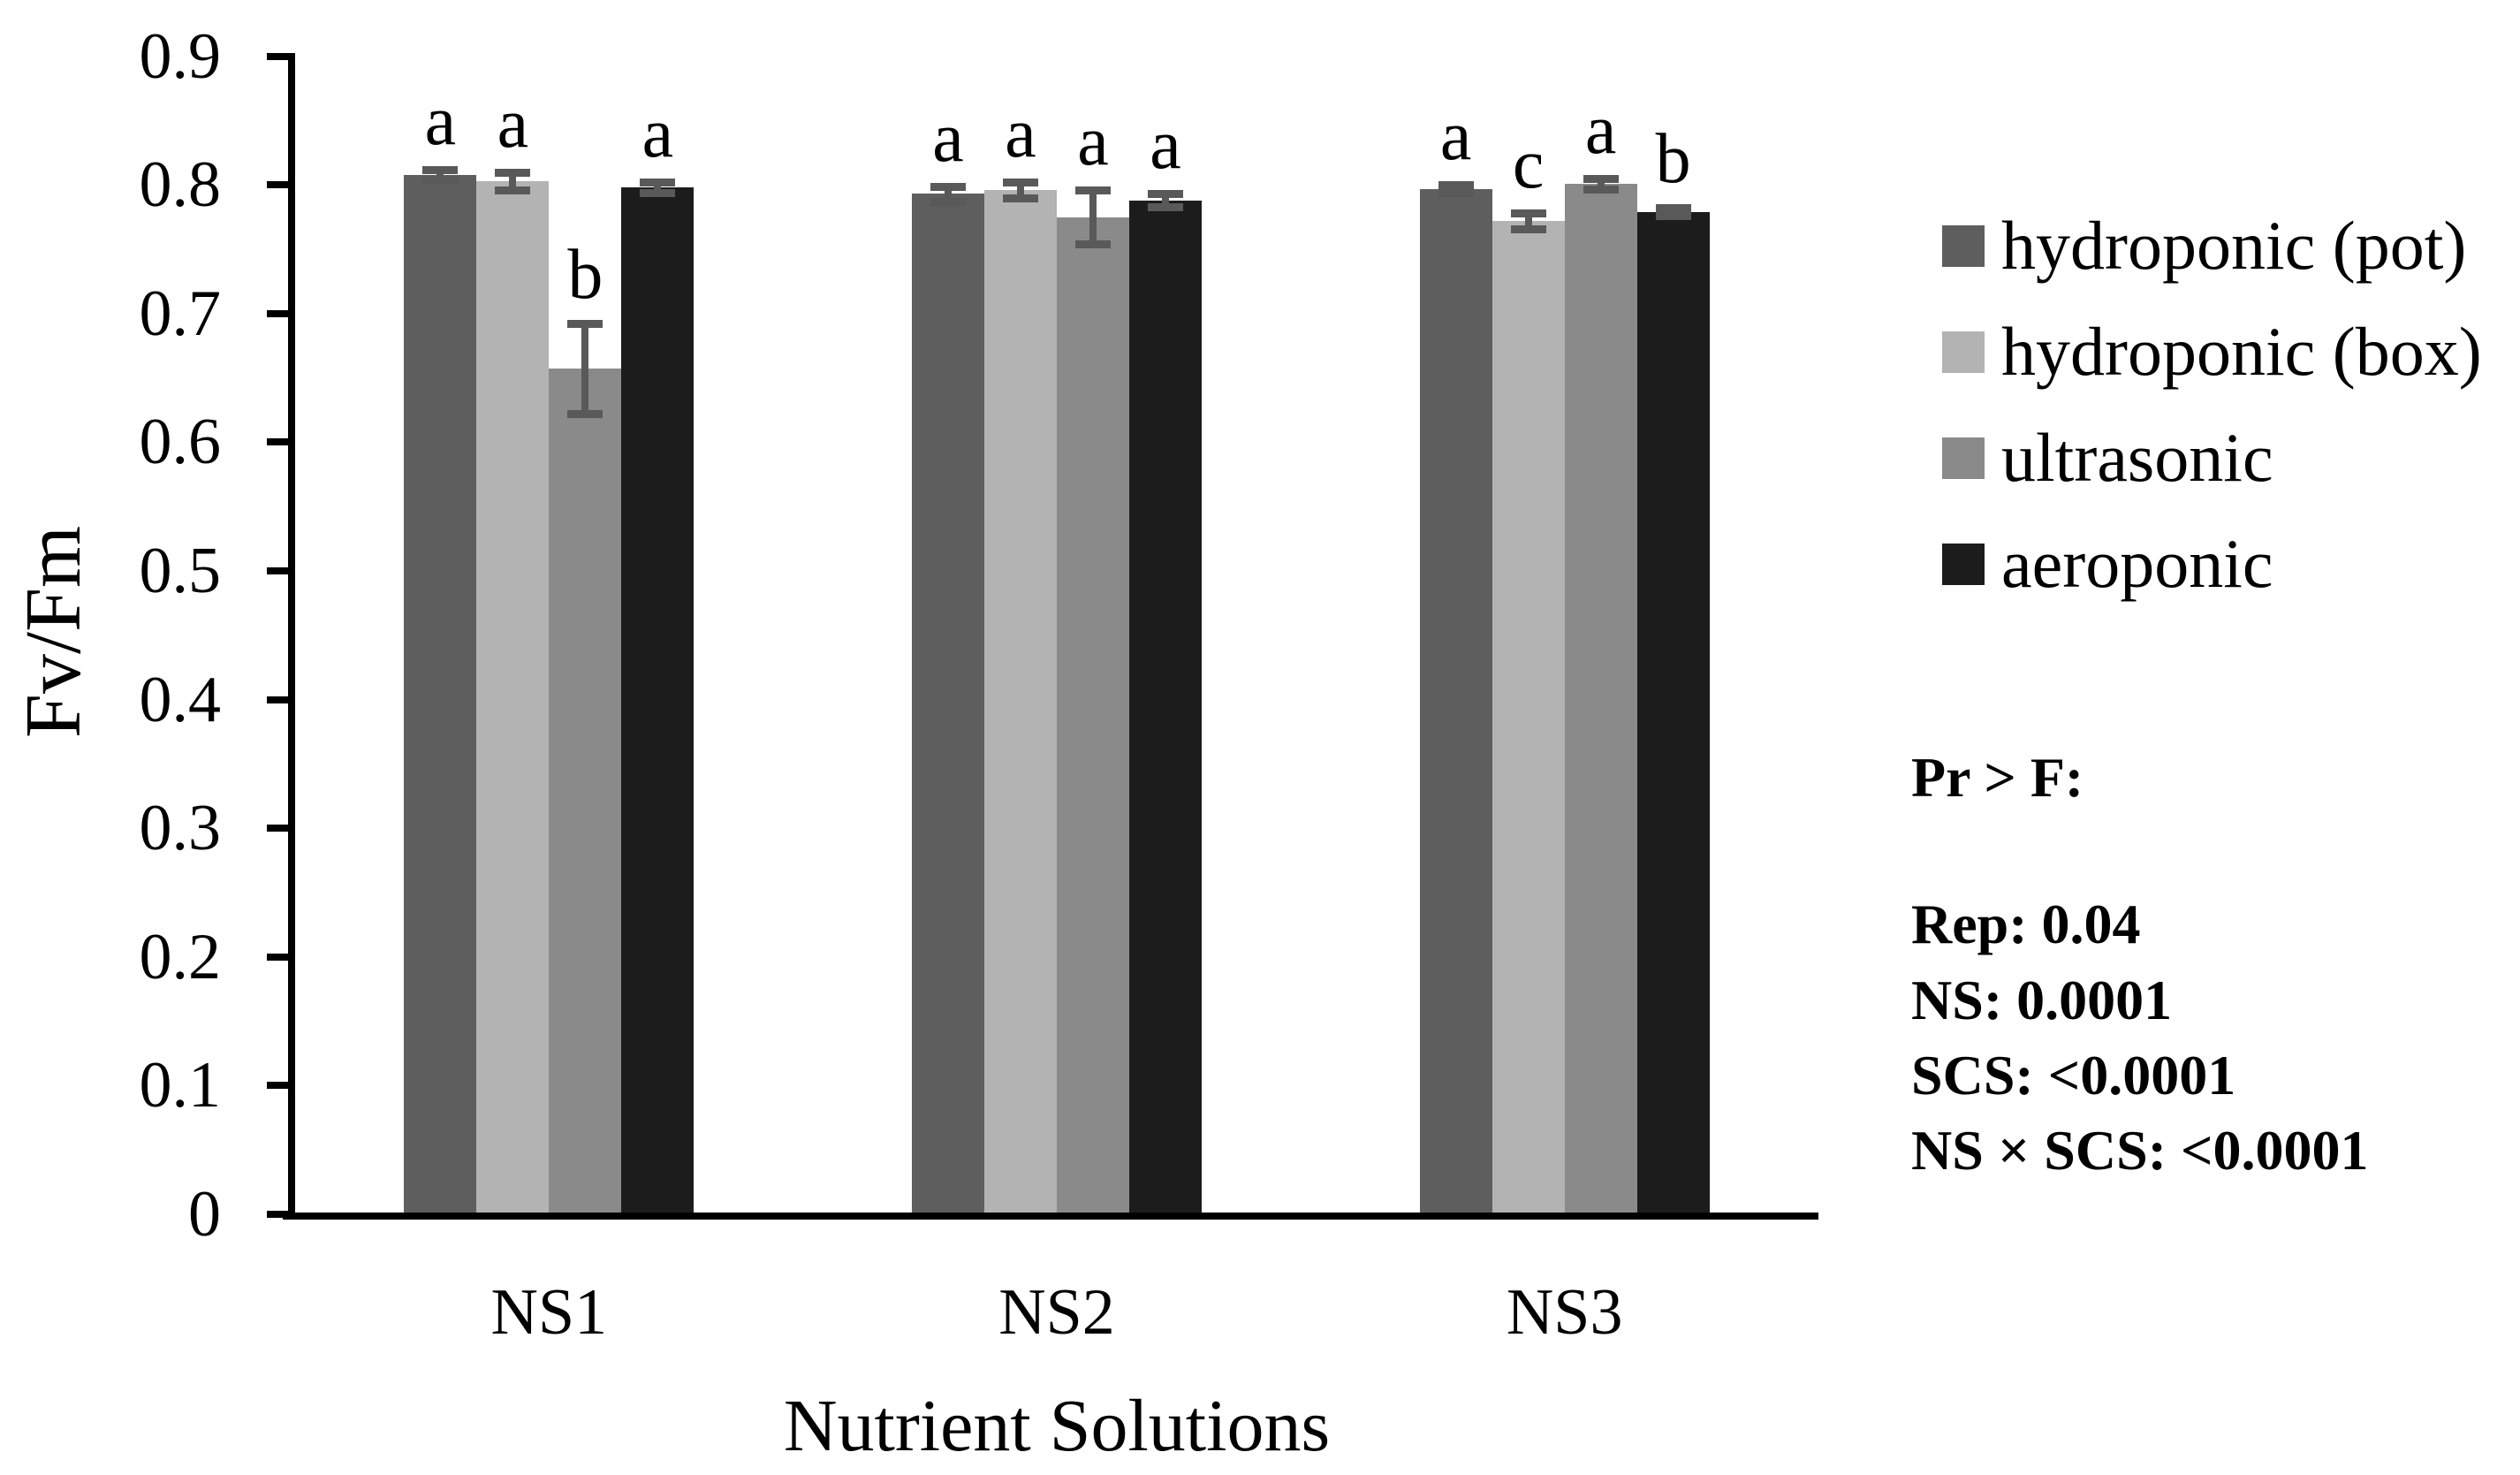 The image size is (2520, 1475). What do you see at coordinates (1050, 1216) in the screenshot?
I see `x-axis-line` at bounding box center [1050, 1216].